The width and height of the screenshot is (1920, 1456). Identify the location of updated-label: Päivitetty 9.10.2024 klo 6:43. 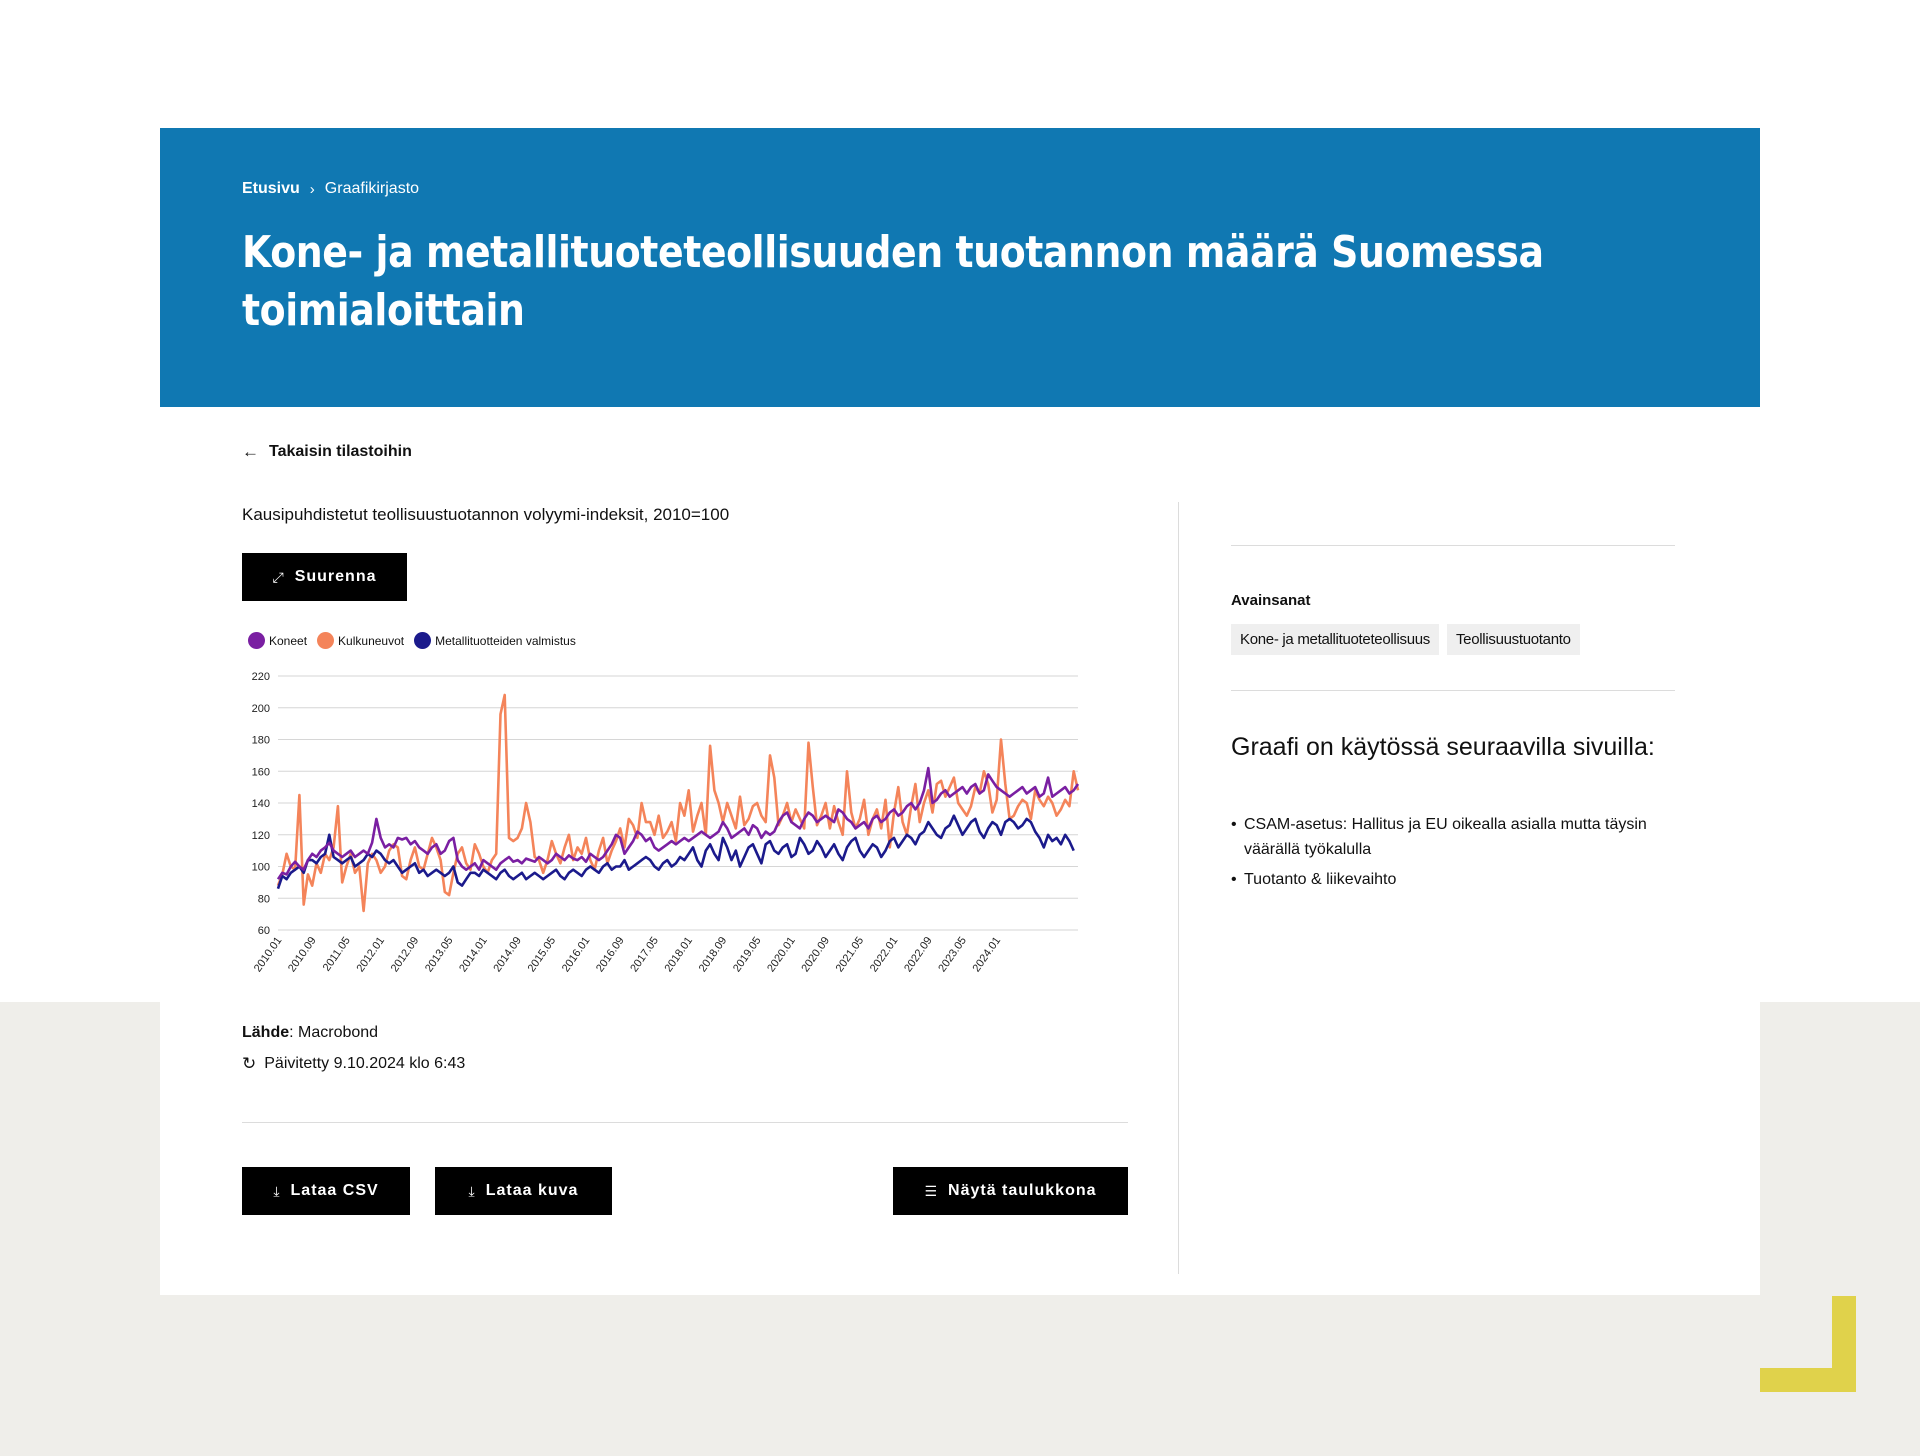
(365, 1063).